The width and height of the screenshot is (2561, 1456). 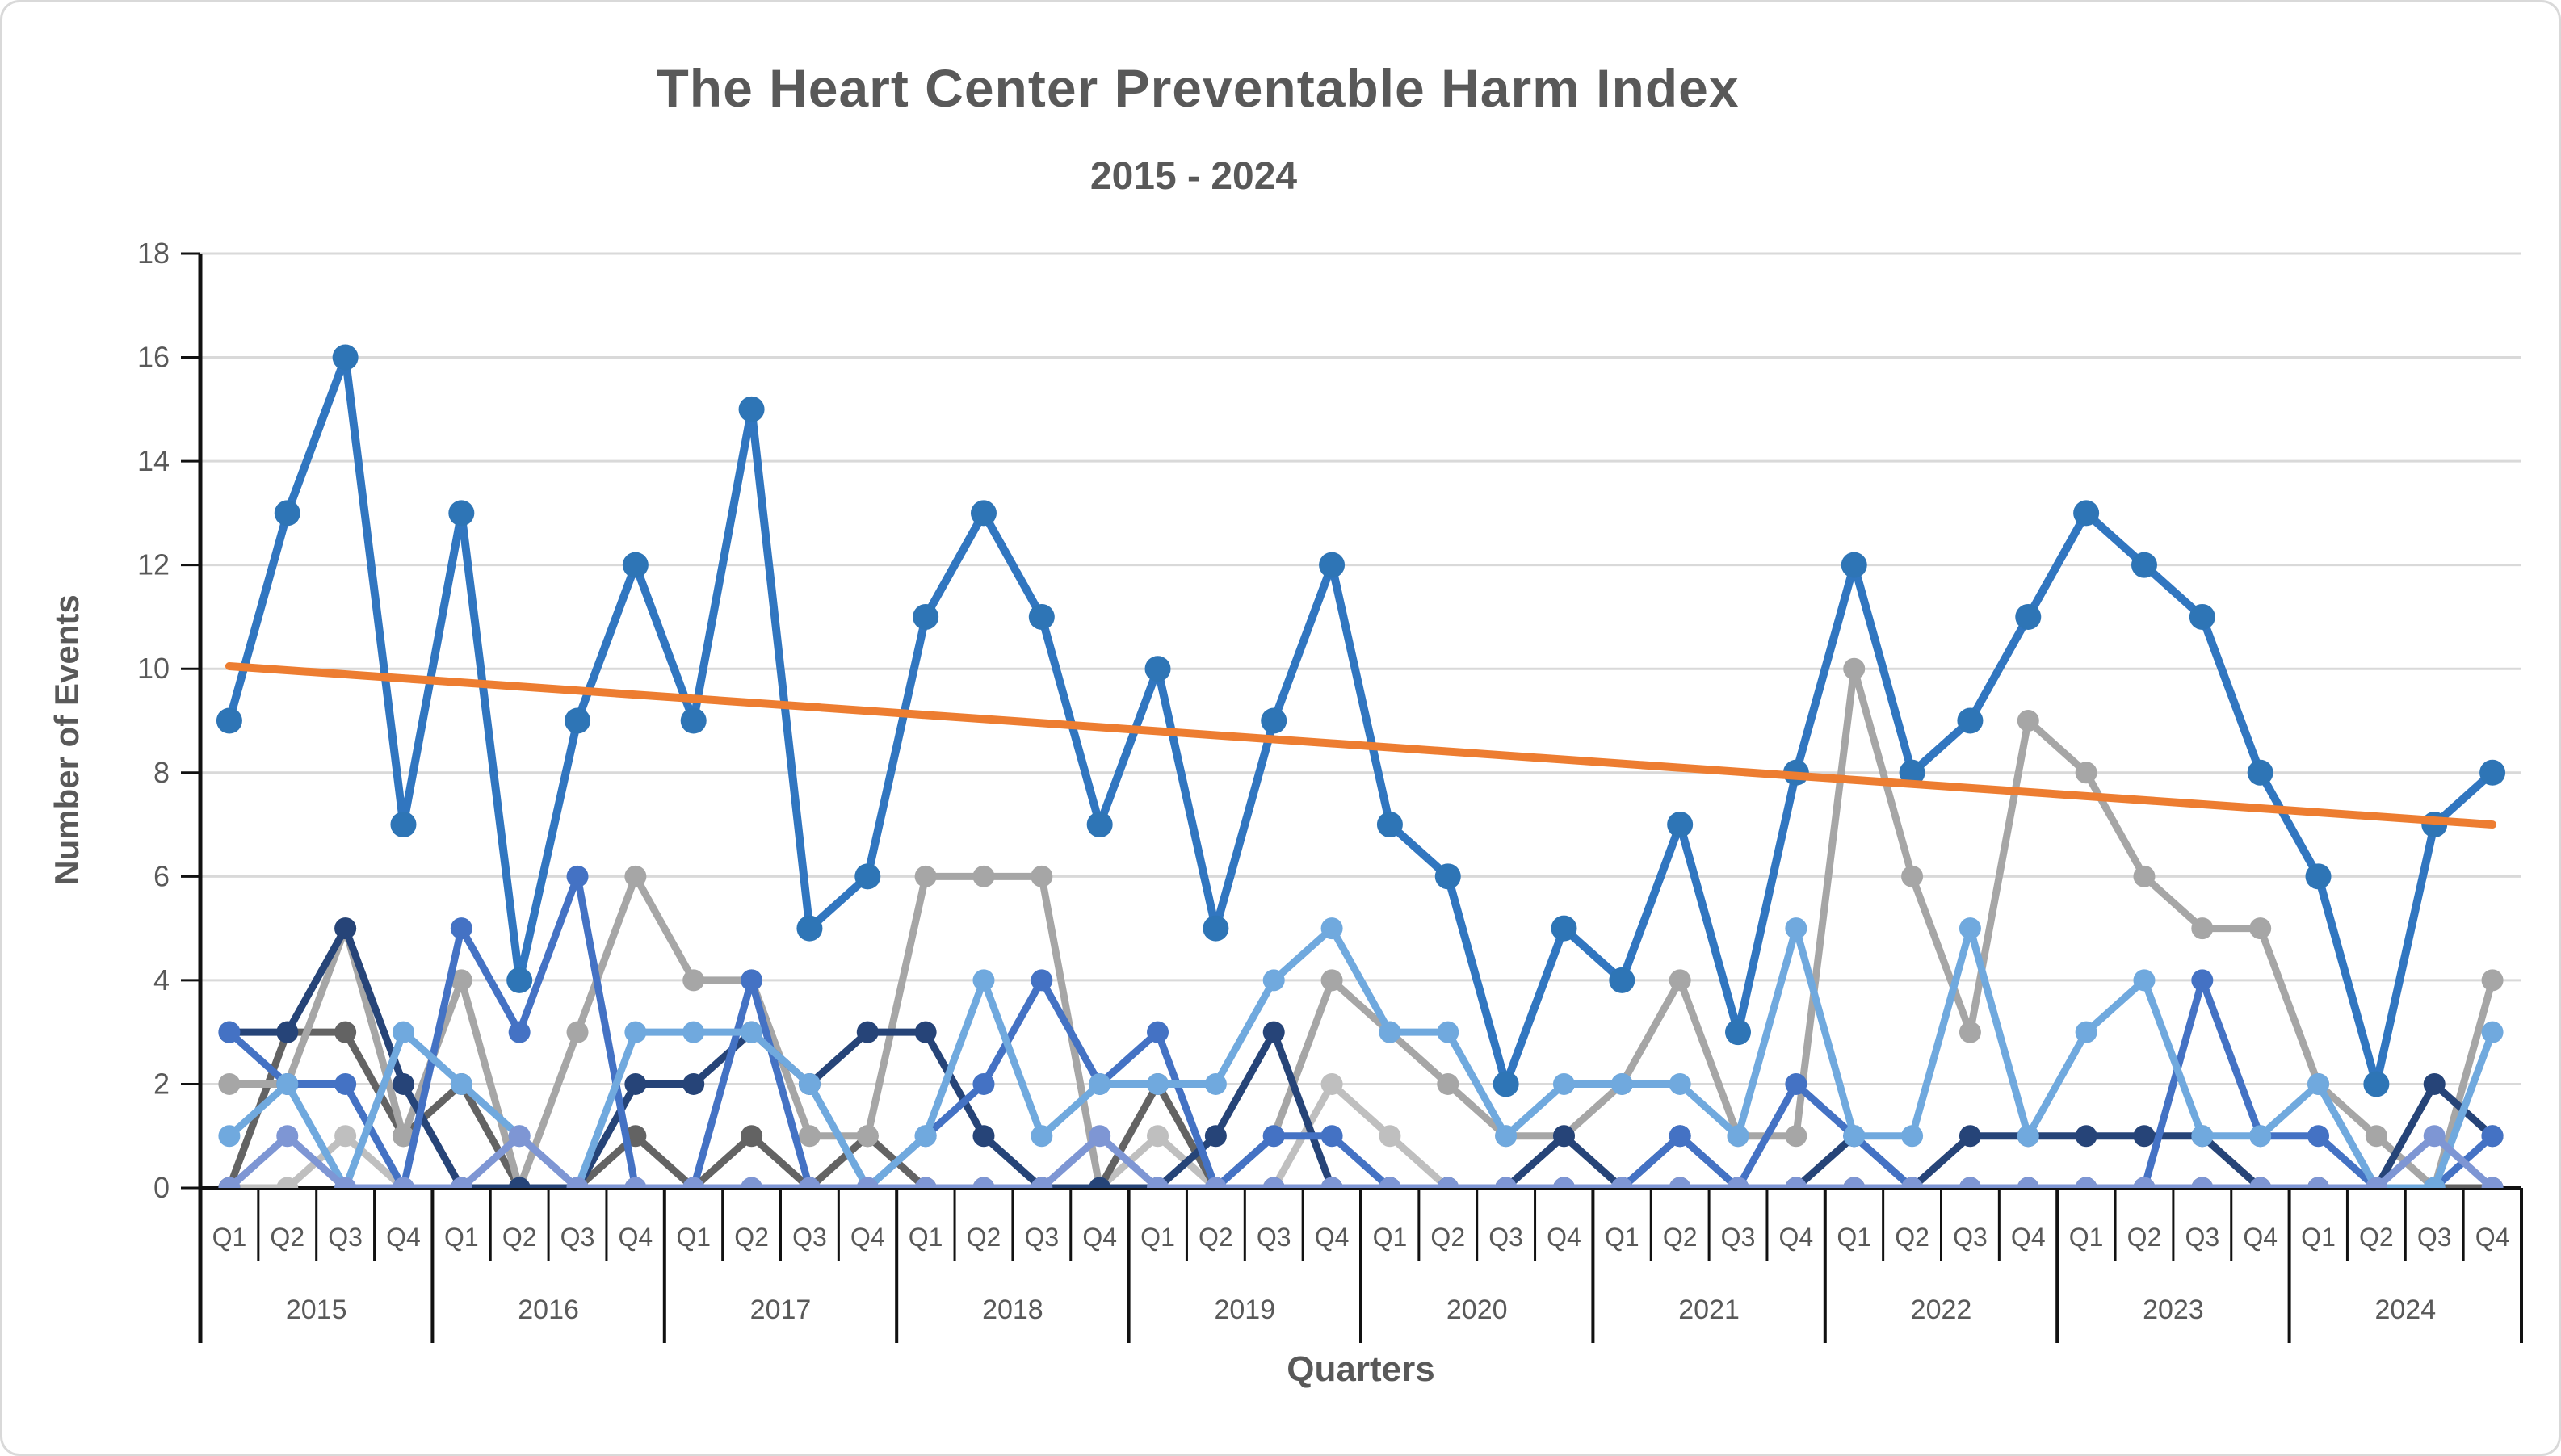 What do you see at coordinates (153, 668) in the screenshot?
I see `y-tick-label-10: 10` at bounding box center [153, 668].